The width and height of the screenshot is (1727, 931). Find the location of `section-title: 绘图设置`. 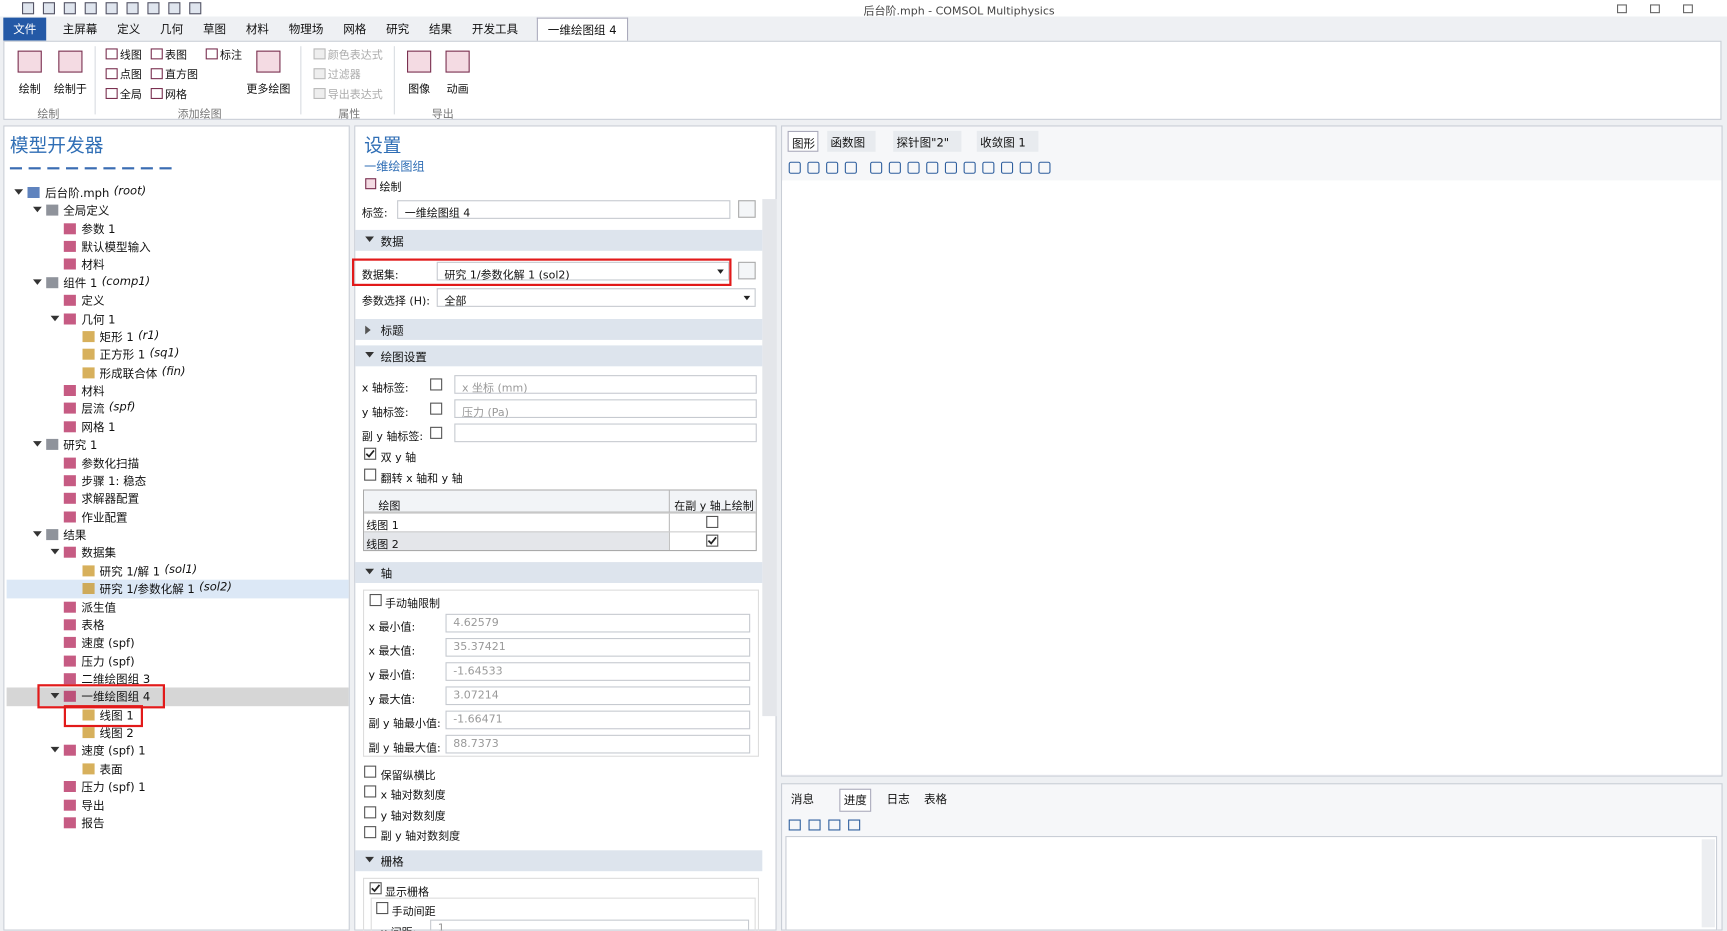

section-title: 绘图设置 is located at coordinates (403, 357).